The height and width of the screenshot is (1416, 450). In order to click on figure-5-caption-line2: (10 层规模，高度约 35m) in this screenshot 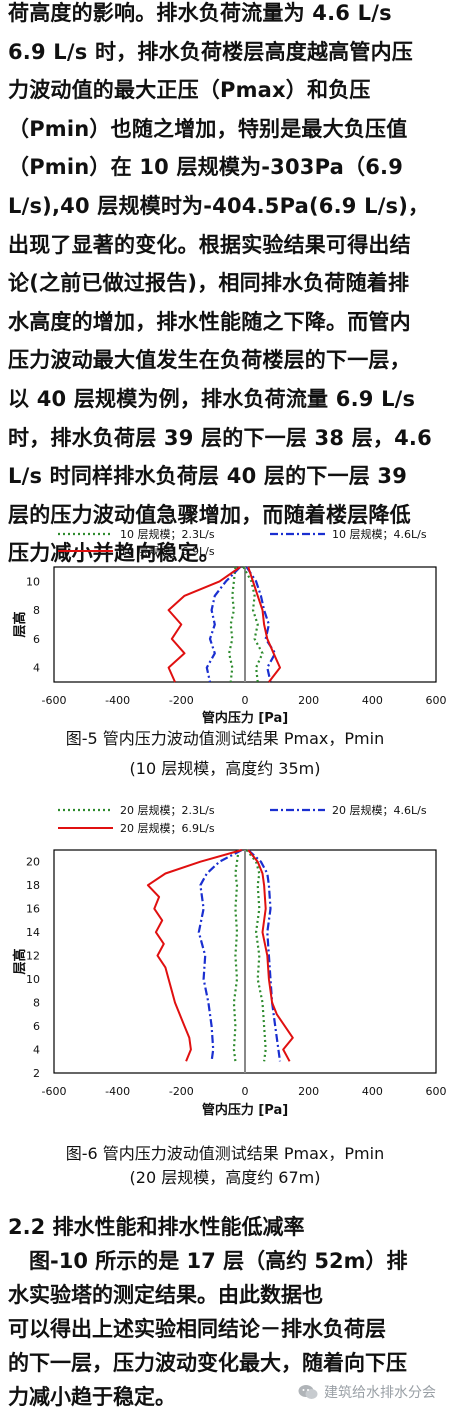, I will do `click(225, 768)`.